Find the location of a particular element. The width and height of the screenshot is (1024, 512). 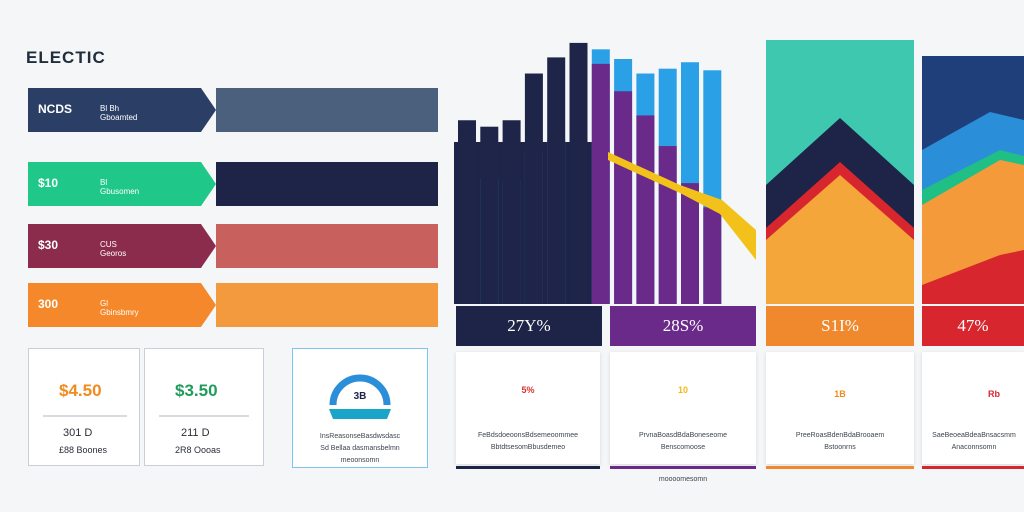

band-2-tab is located at coordinates (122, 184).